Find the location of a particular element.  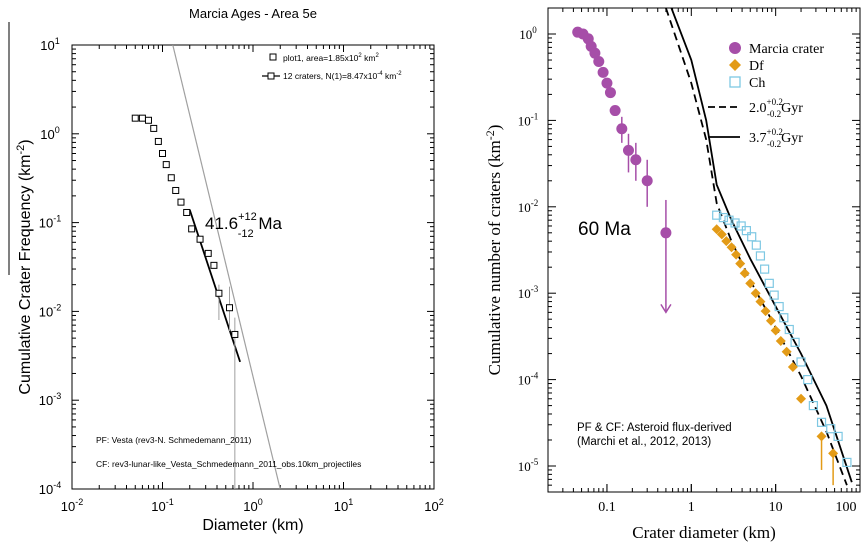

right-x-axis-label: Crater diameter (km) is located at coordinates (704, 532).